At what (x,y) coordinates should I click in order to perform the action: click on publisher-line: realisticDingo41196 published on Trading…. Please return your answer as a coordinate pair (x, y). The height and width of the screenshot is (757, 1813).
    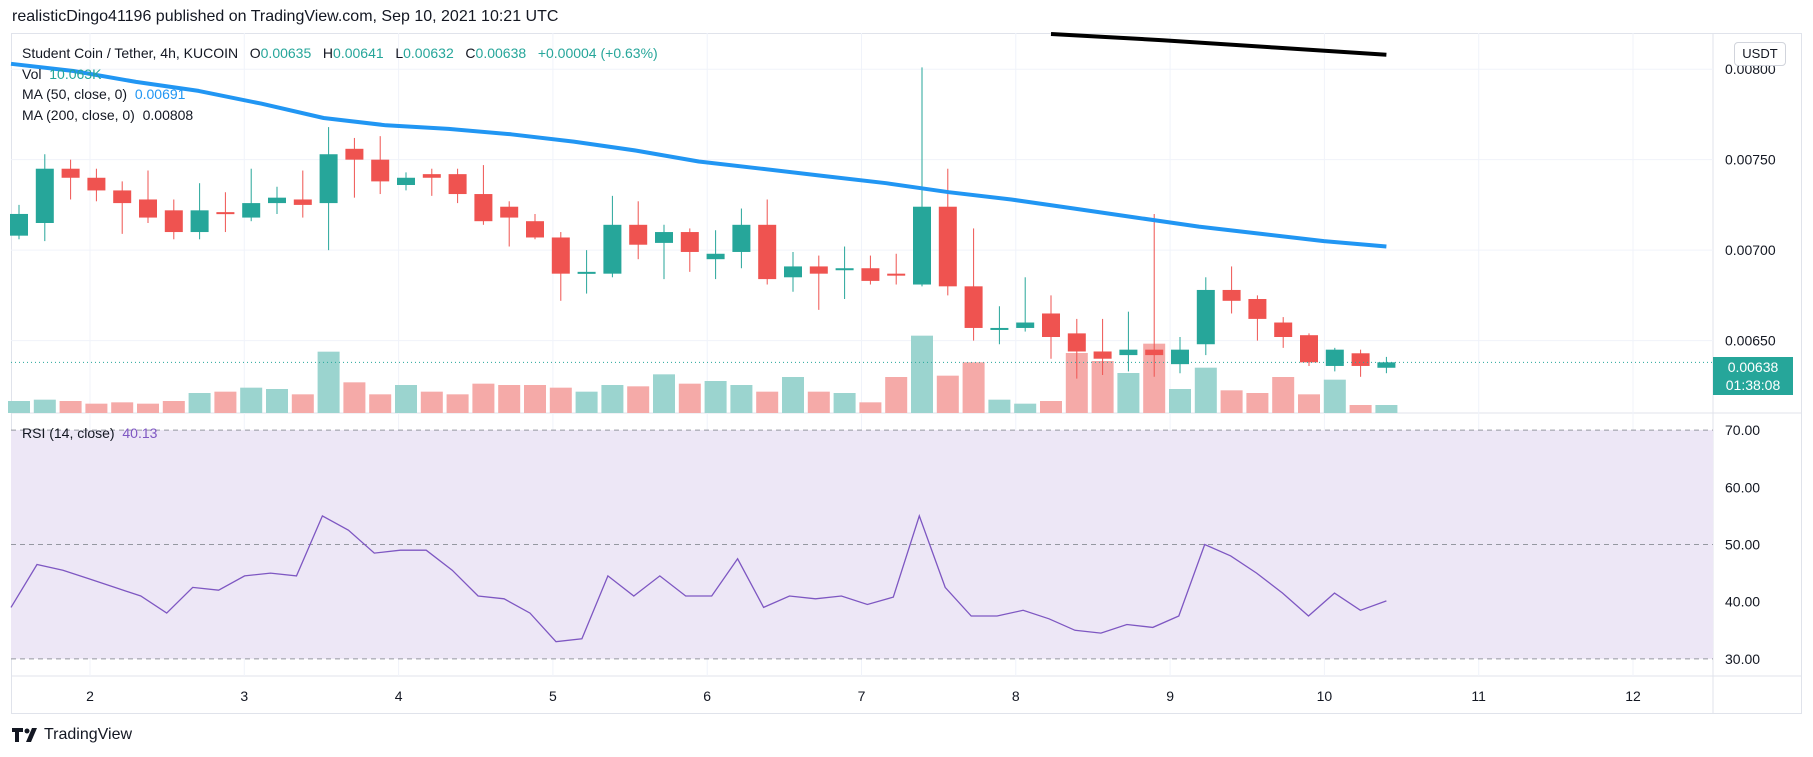
    Looking at the image, I should click on (285, 16).